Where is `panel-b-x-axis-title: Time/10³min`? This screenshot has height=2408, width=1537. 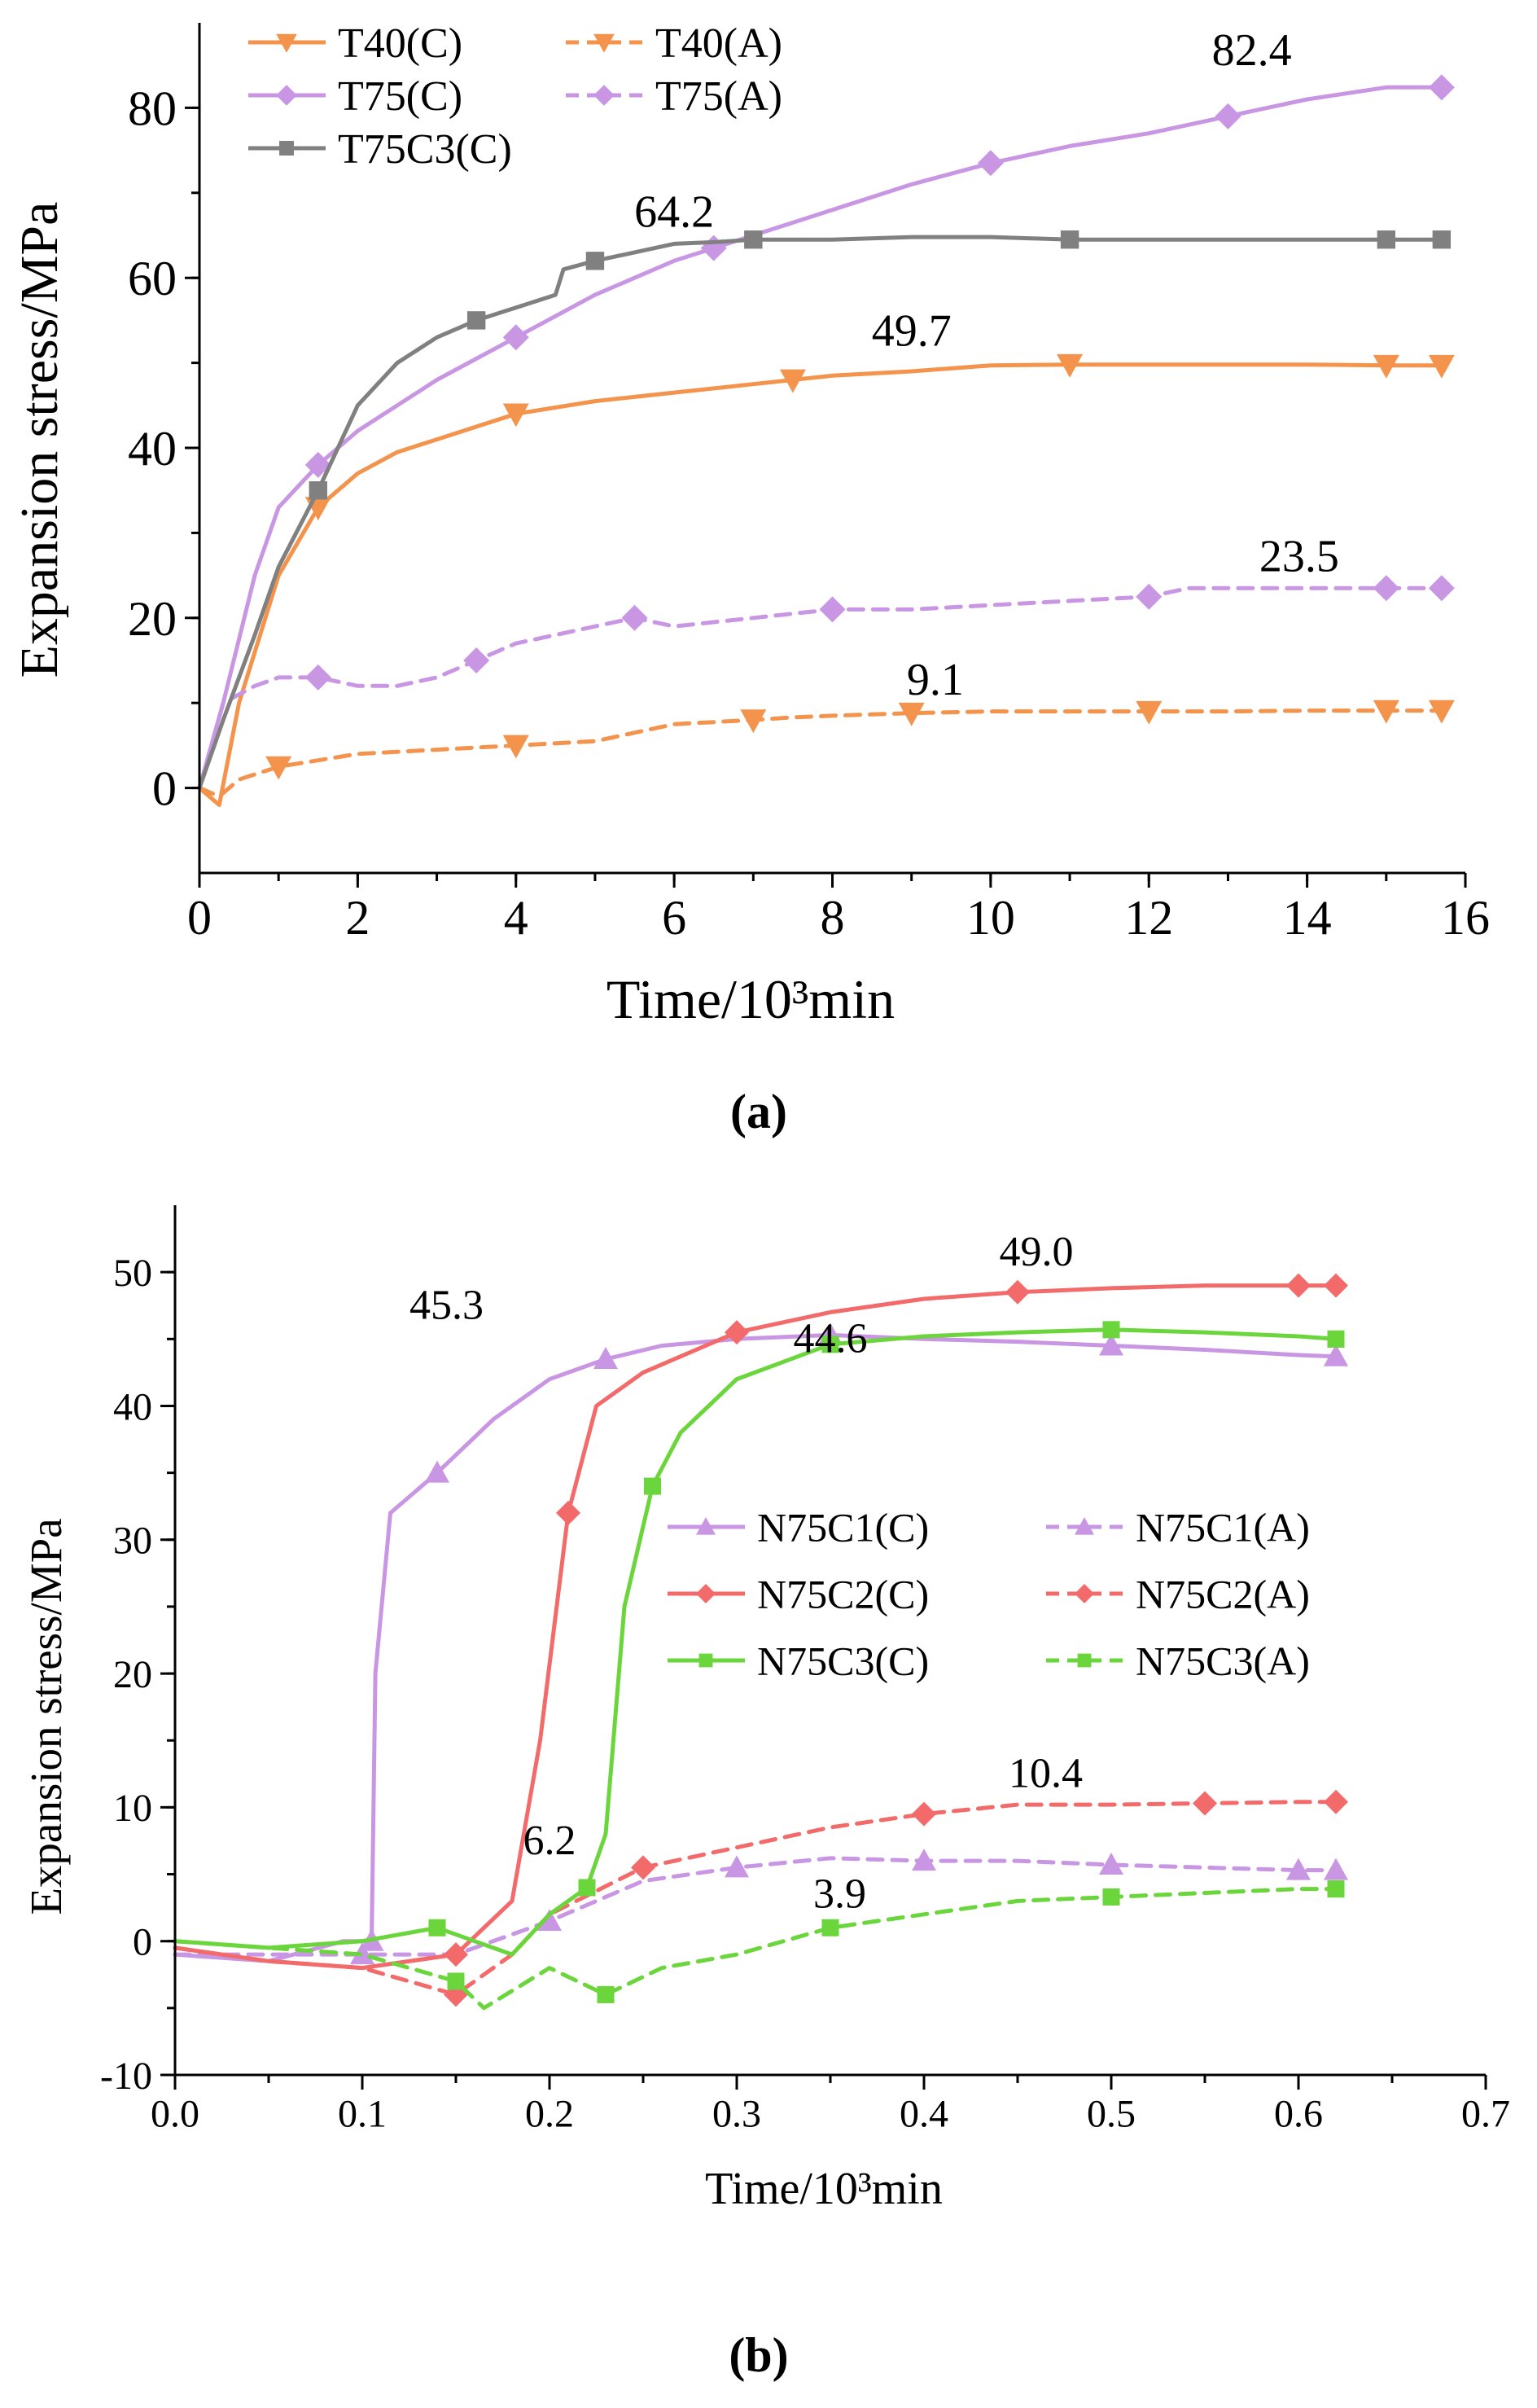 panel-b-x-axis-title: Time/10³min is located at coordinates (824, 2189).